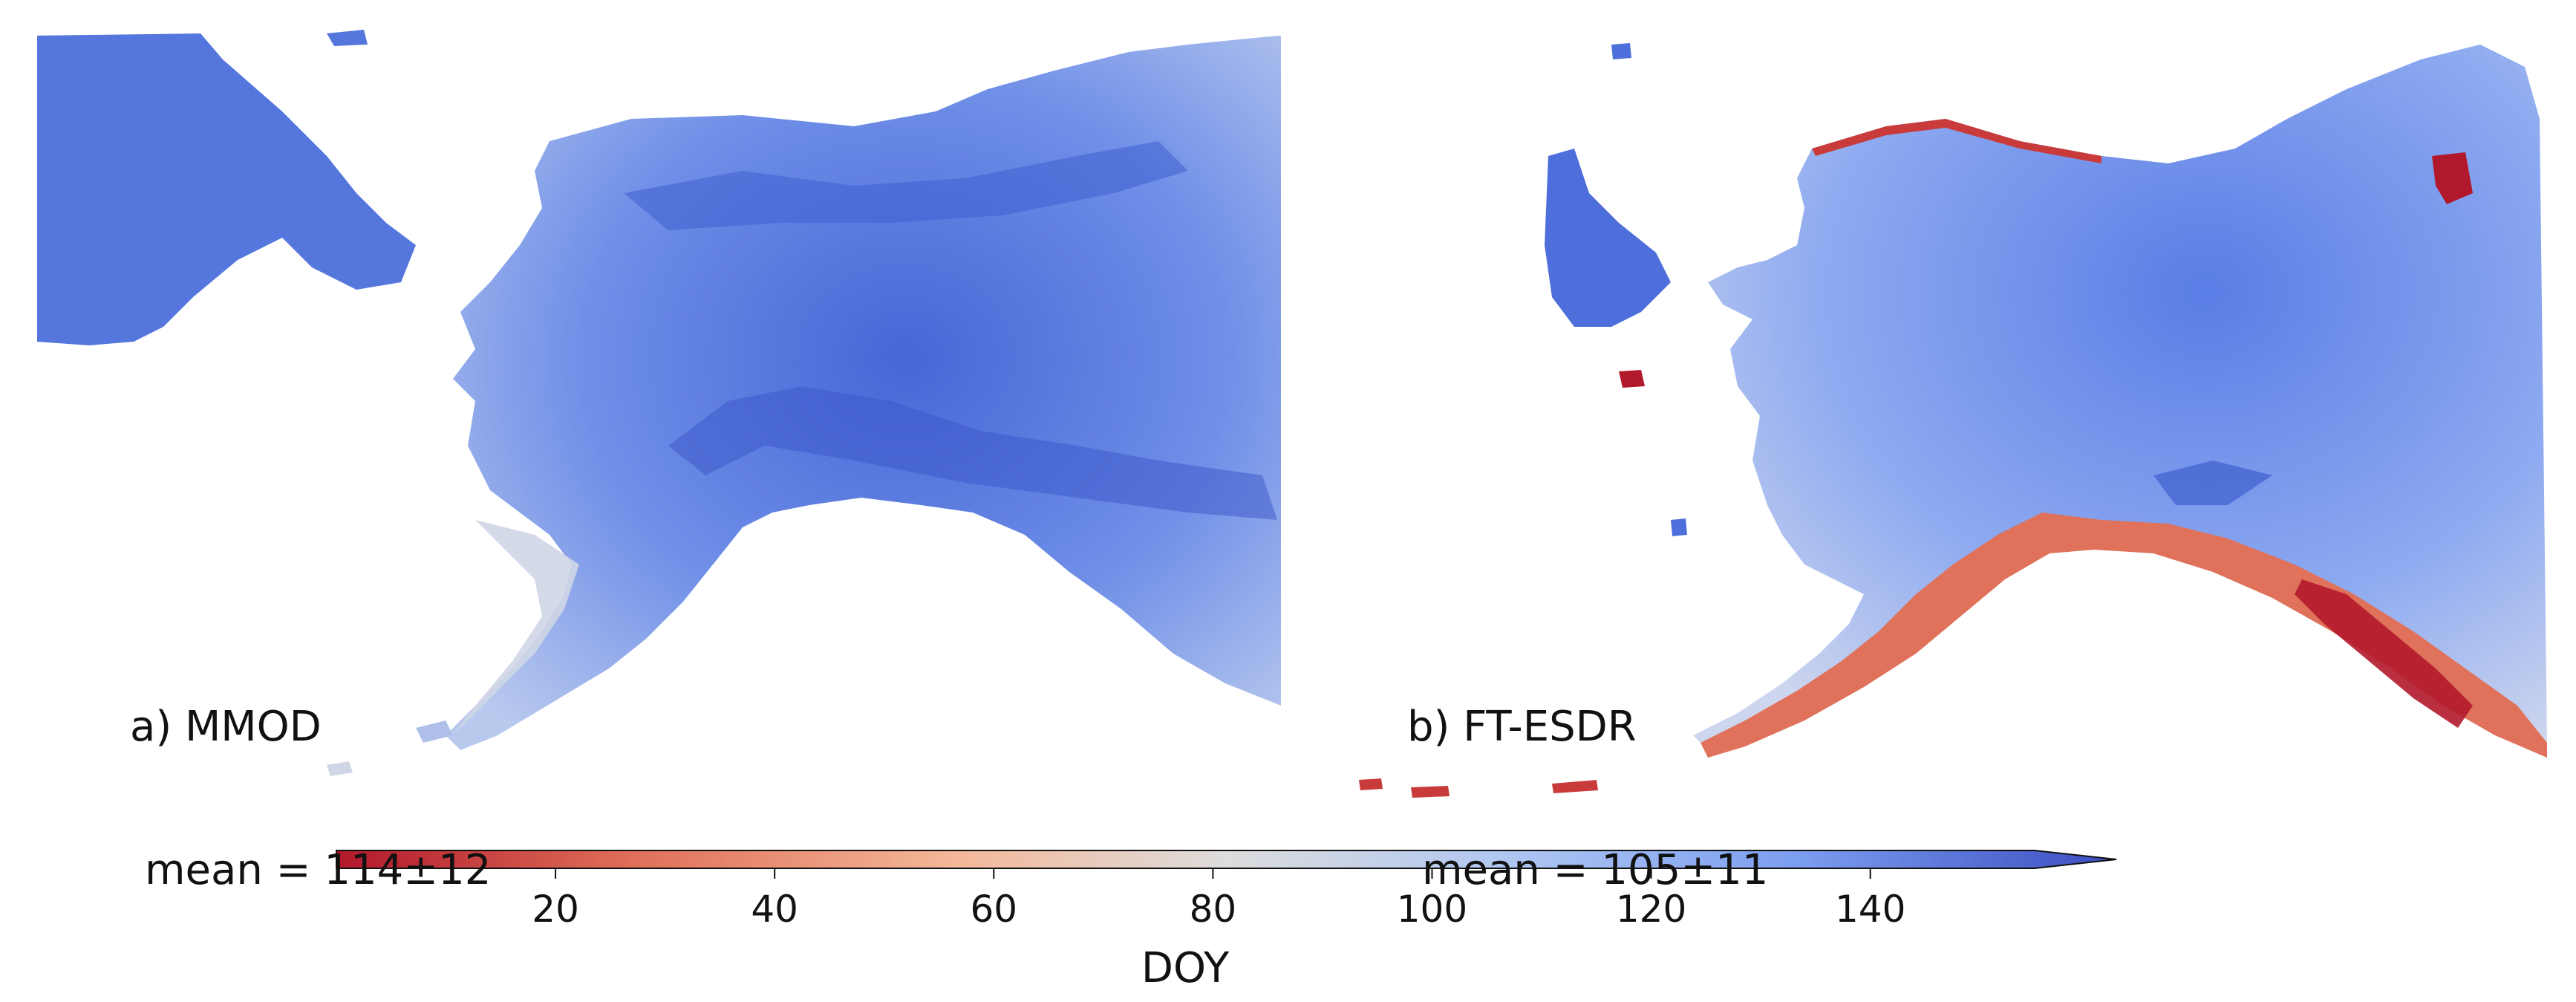 The height and width of the screenshot is (1002, 2576). I want to click on colorbar-tick-label: 80, so click(1213, 909).